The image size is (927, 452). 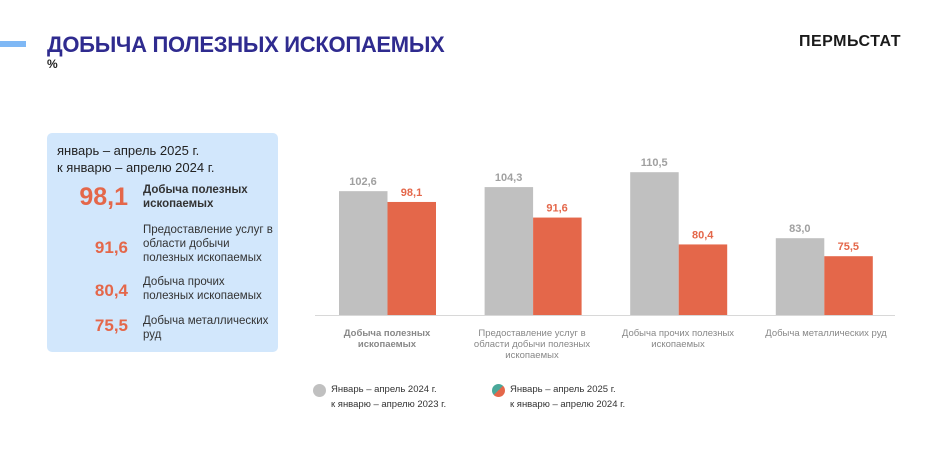 What do you see at coordinates (563, 389) in the screenshot?
I see `legend-text: Январь – апрель 2025 г.` at bounding box center [563, 389].